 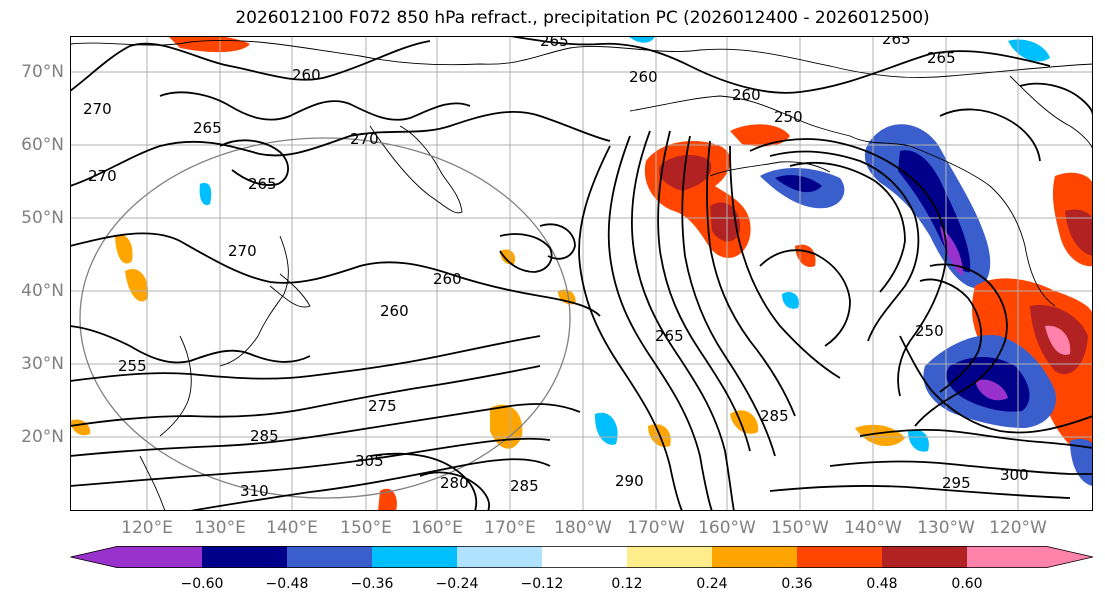 I want to click on lon-label: 120°E, so click(x=147, y=528).